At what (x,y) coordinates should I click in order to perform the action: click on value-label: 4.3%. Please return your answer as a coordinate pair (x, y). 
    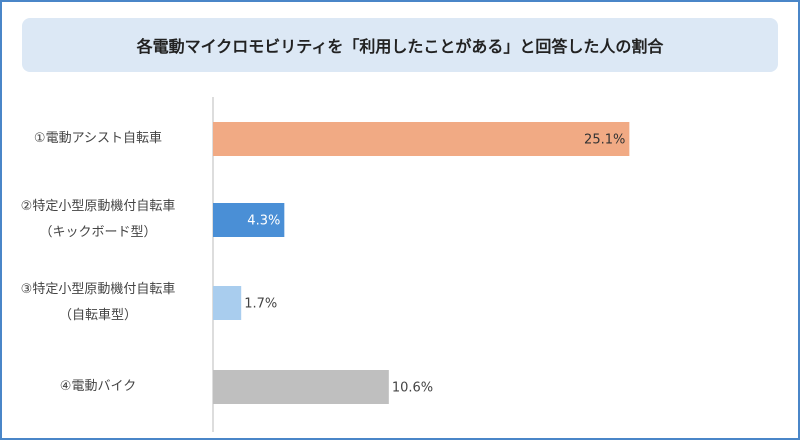
    Looking at the image, I should click on (263, 221).